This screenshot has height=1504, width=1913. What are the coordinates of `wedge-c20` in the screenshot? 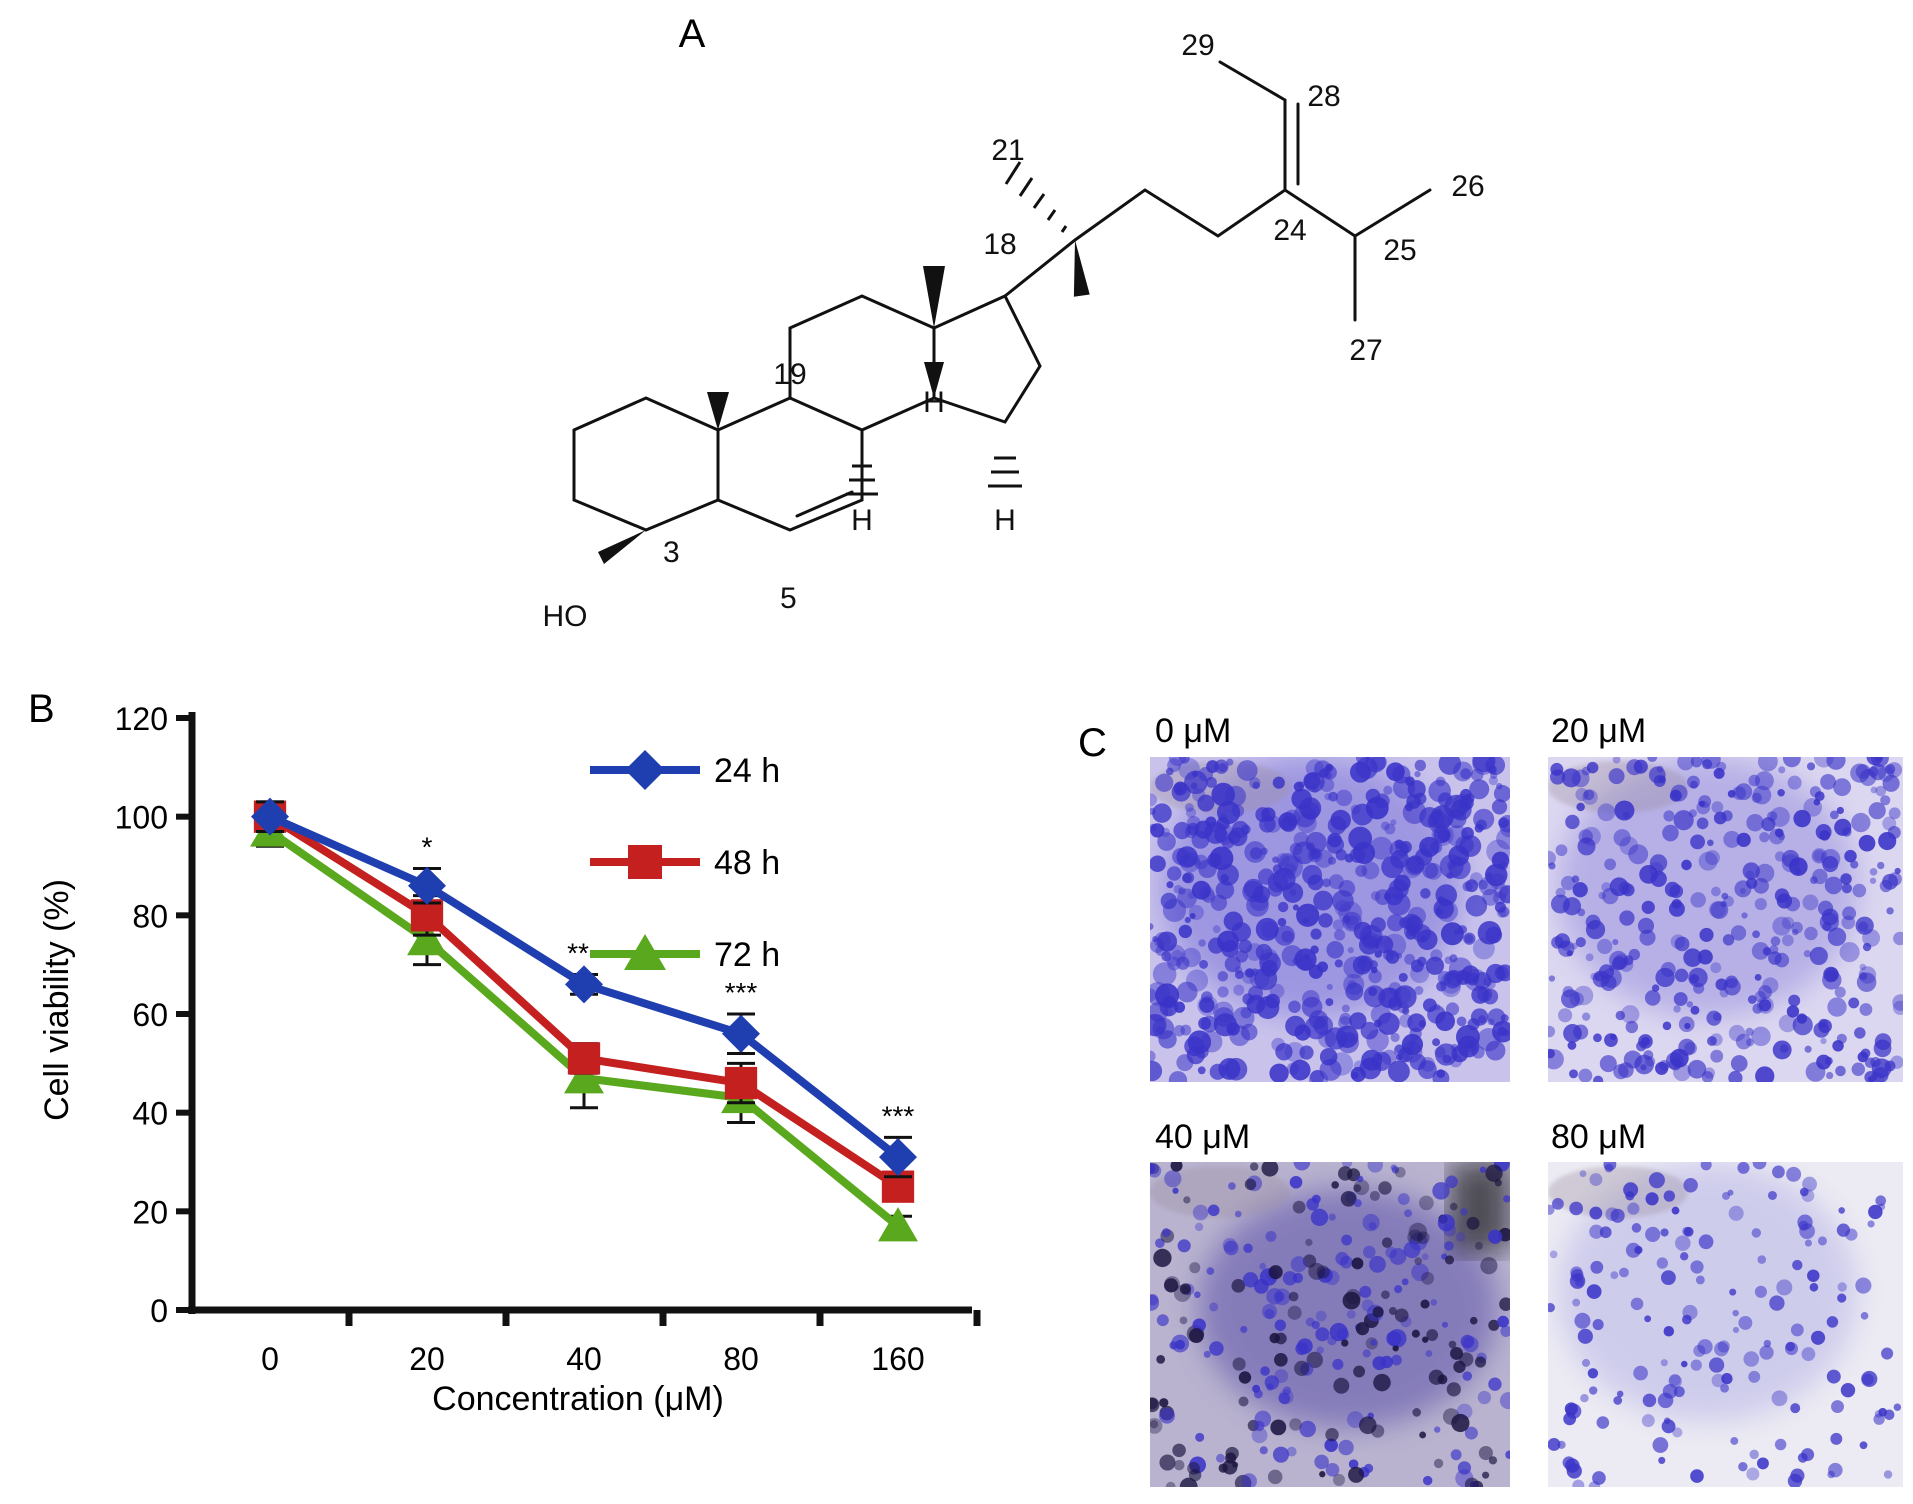 It's located at (1081, 268).